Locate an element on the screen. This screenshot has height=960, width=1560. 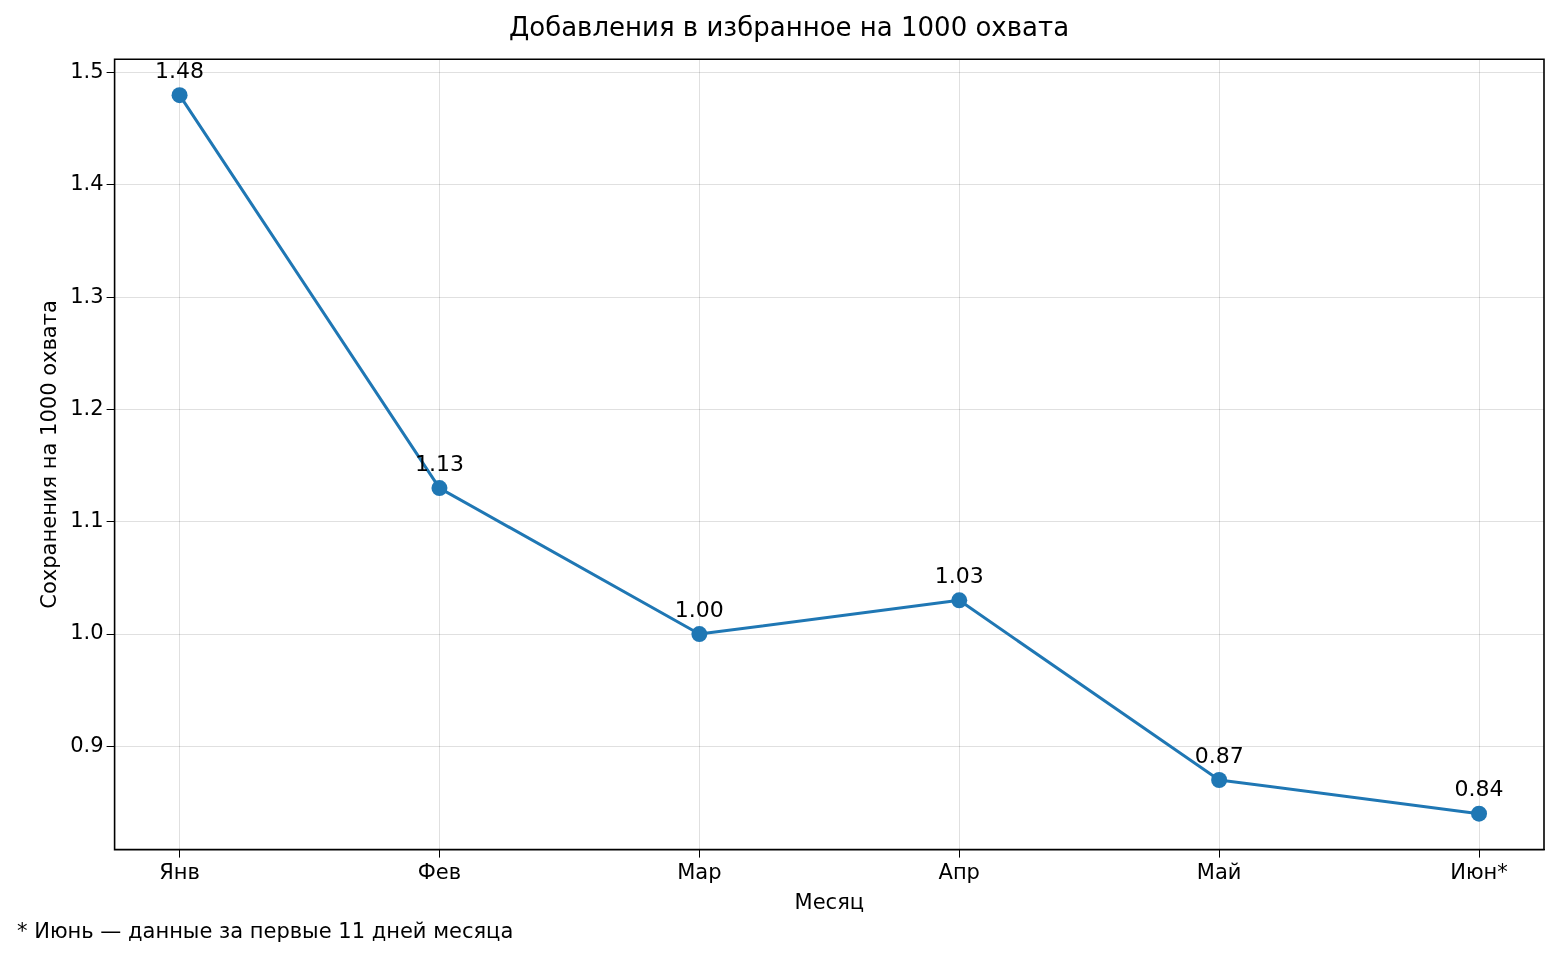
y-tick-label: 1.4 is located at coordinates (87, 183).